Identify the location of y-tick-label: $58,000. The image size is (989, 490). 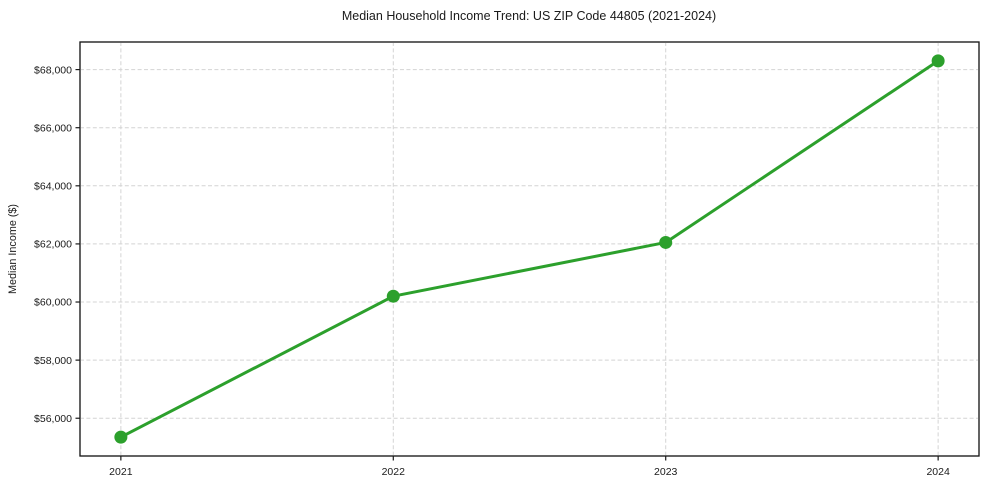
(53, 361).